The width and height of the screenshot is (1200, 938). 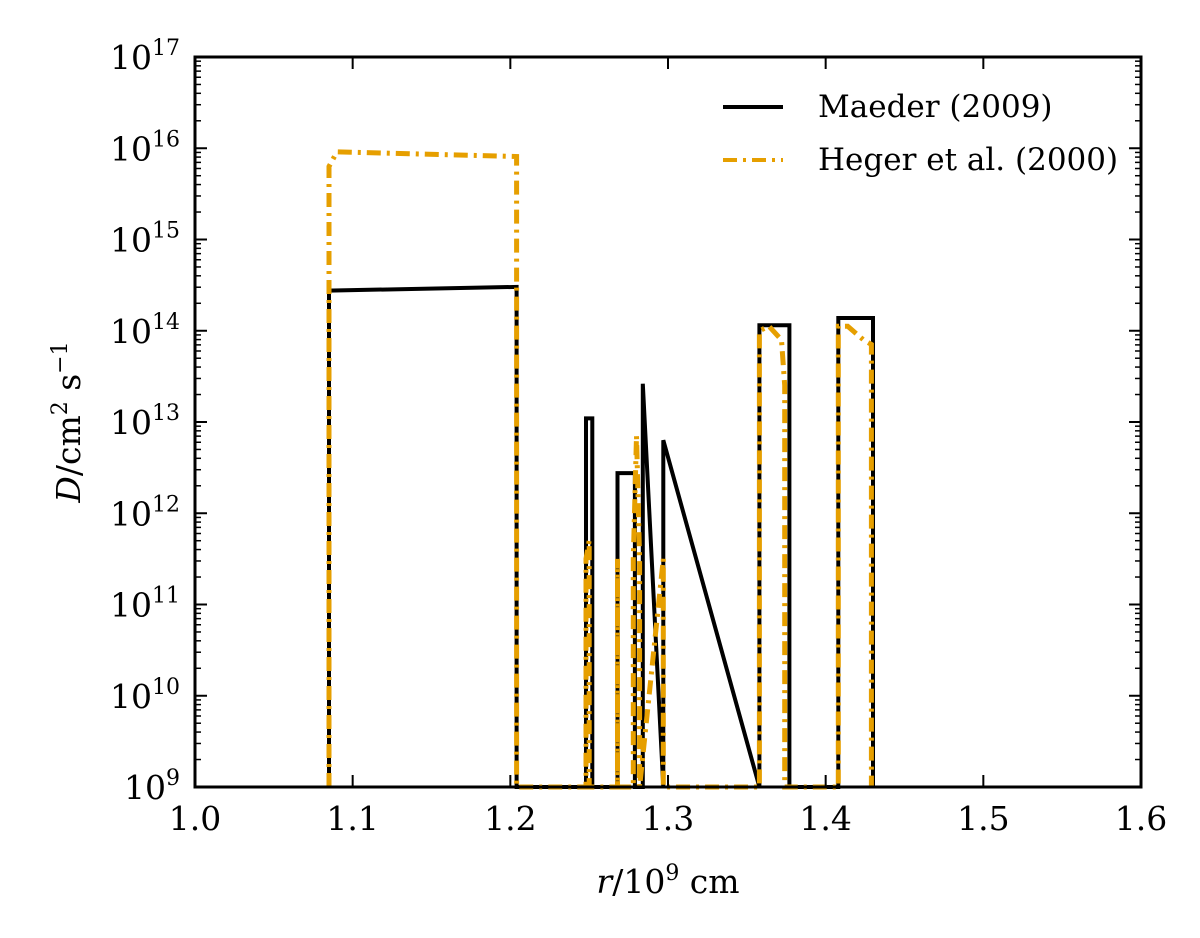 What do you see at coordinates (68, 387) in the screenshot?
I see `y-axis-label-s: s` at bounding box center [68, 387].